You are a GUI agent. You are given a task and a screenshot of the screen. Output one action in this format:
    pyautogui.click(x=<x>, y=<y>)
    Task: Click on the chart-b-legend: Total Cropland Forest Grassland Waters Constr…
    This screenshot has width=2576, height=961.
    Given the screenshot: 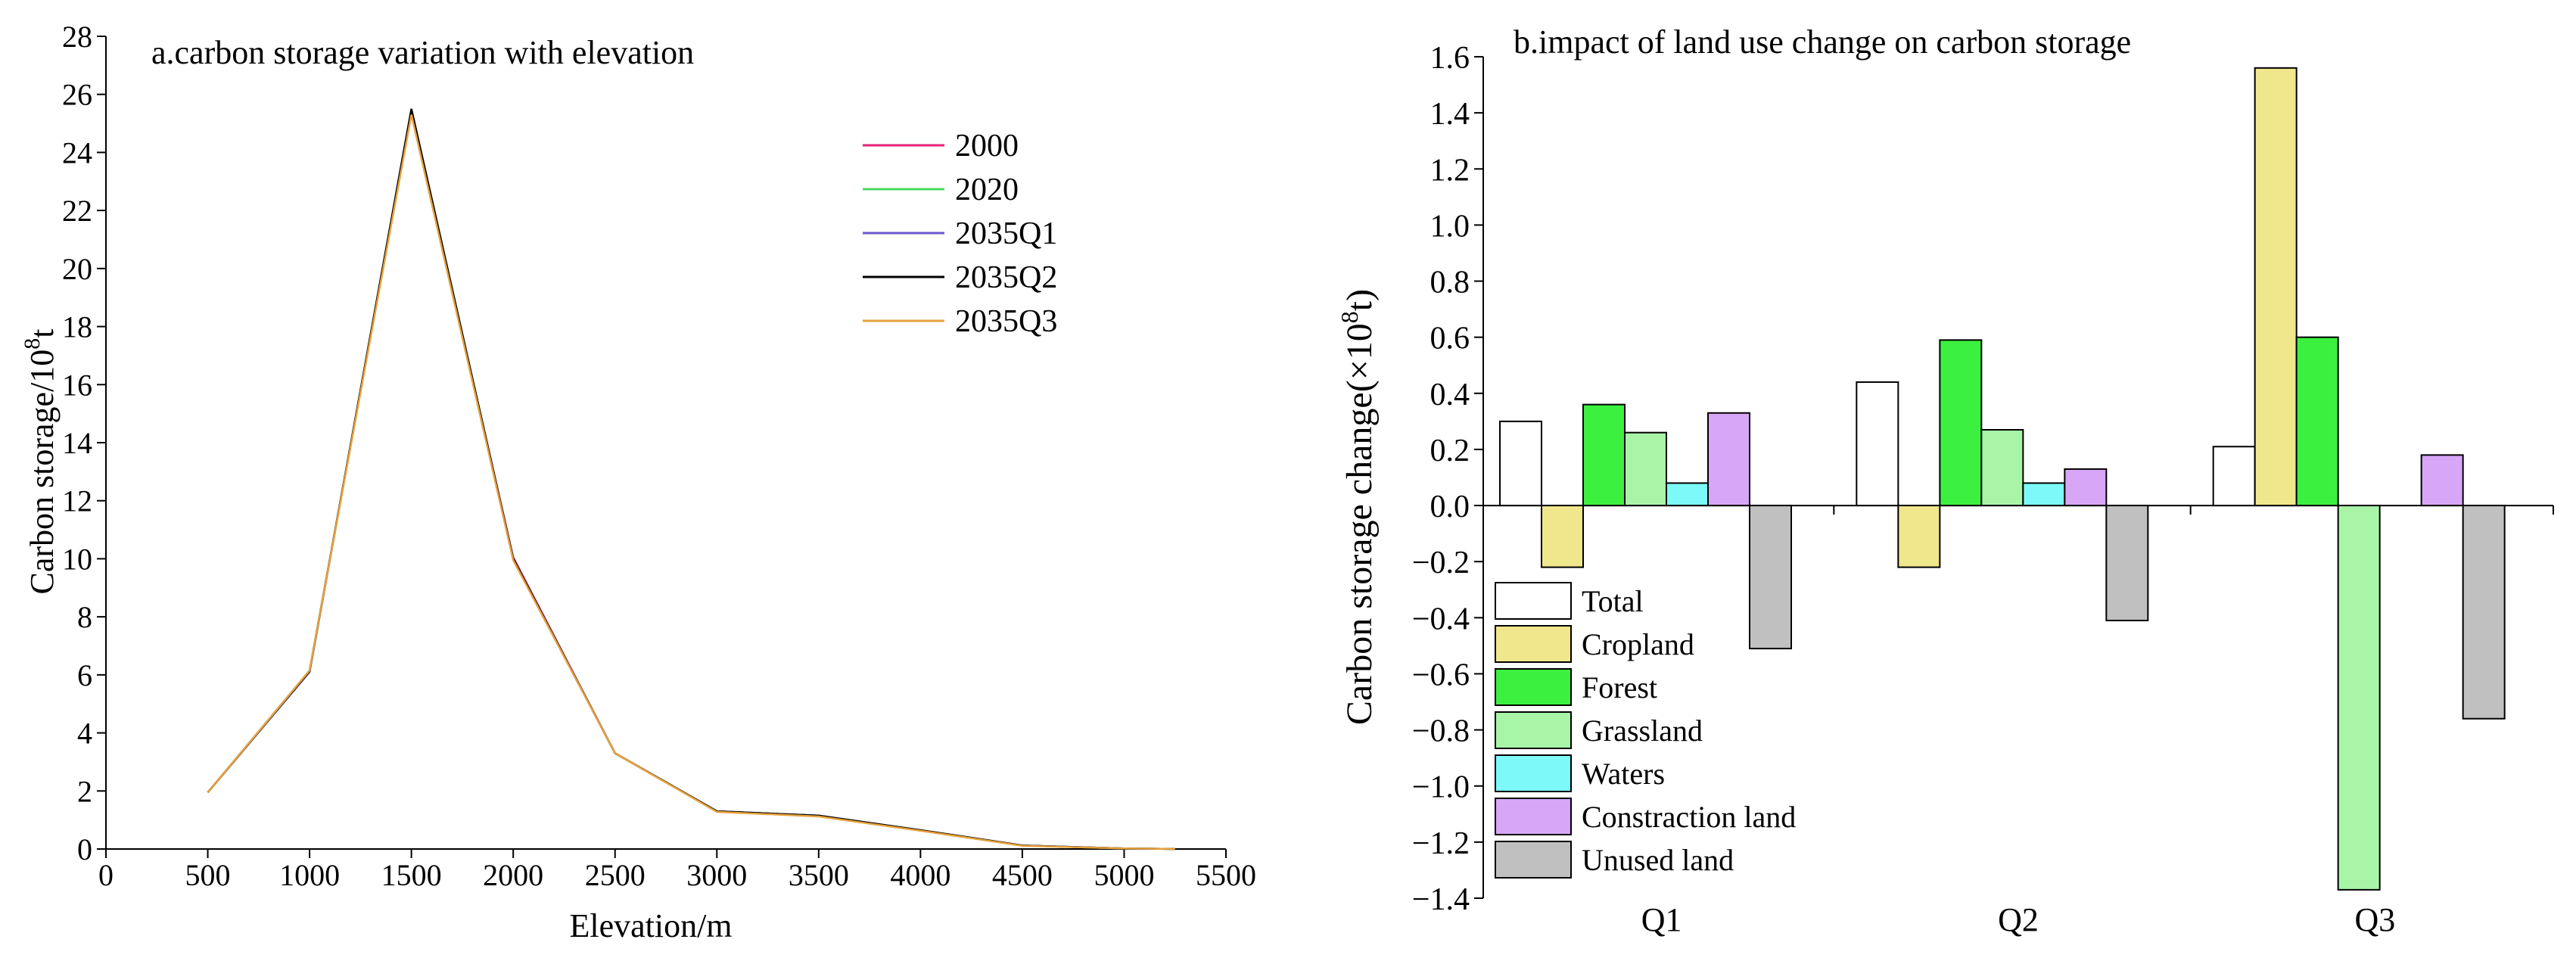 What is the action you would take?
    pyautogui.click(x=1645, y=730)
    